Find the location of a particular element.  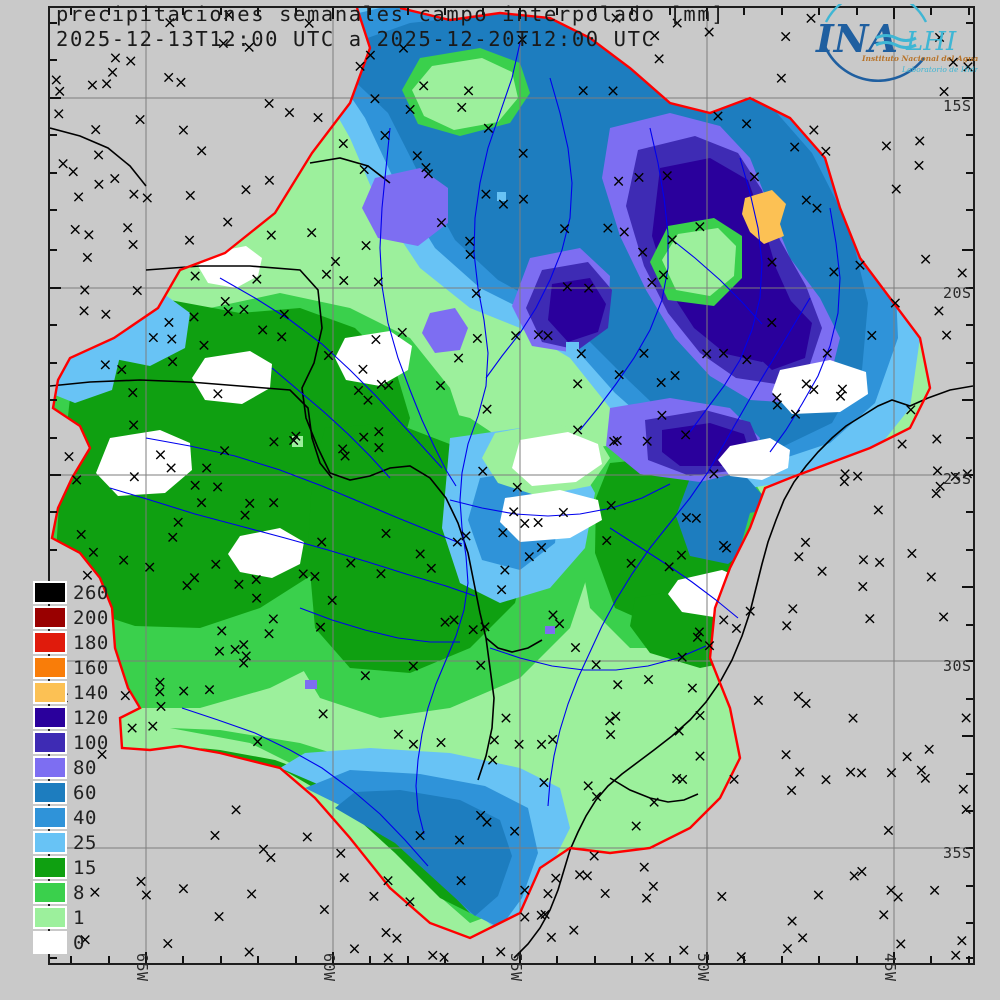

legend-label: 0 is located at coordinates (79, 942).